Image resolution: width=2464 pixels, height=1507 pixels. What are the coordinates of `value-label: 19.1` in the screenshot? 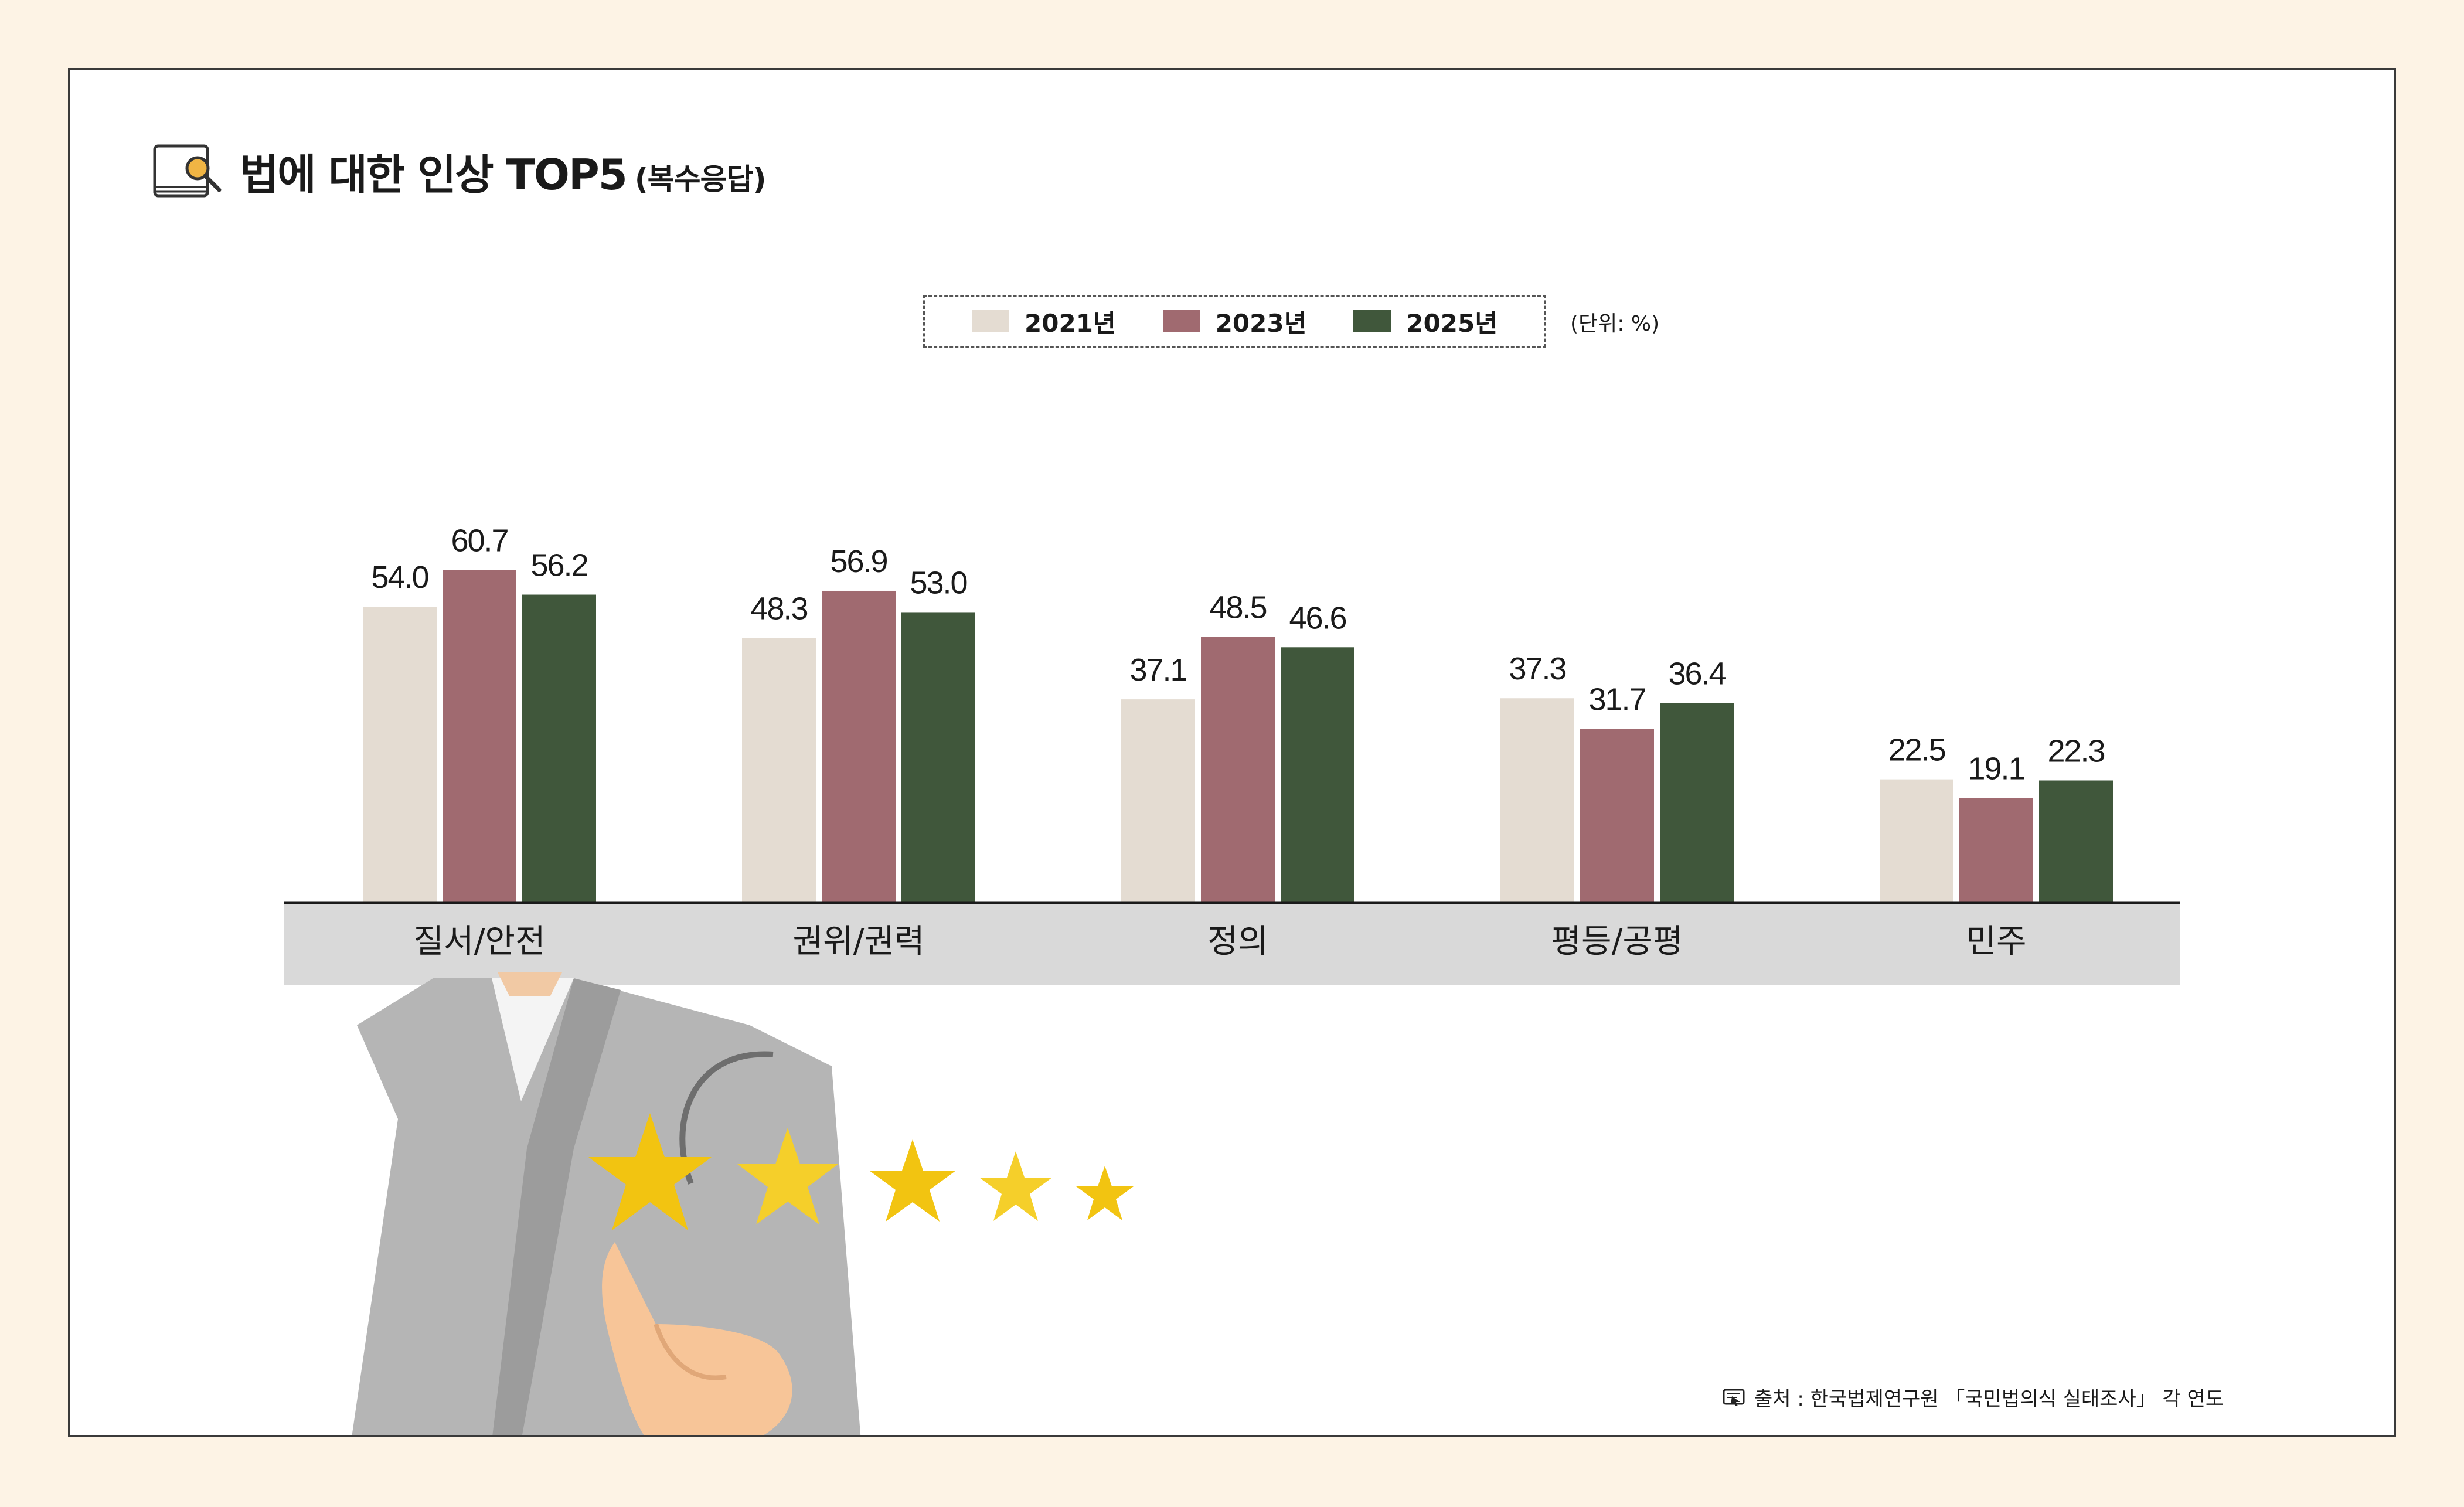 It's located at (1996, 768).